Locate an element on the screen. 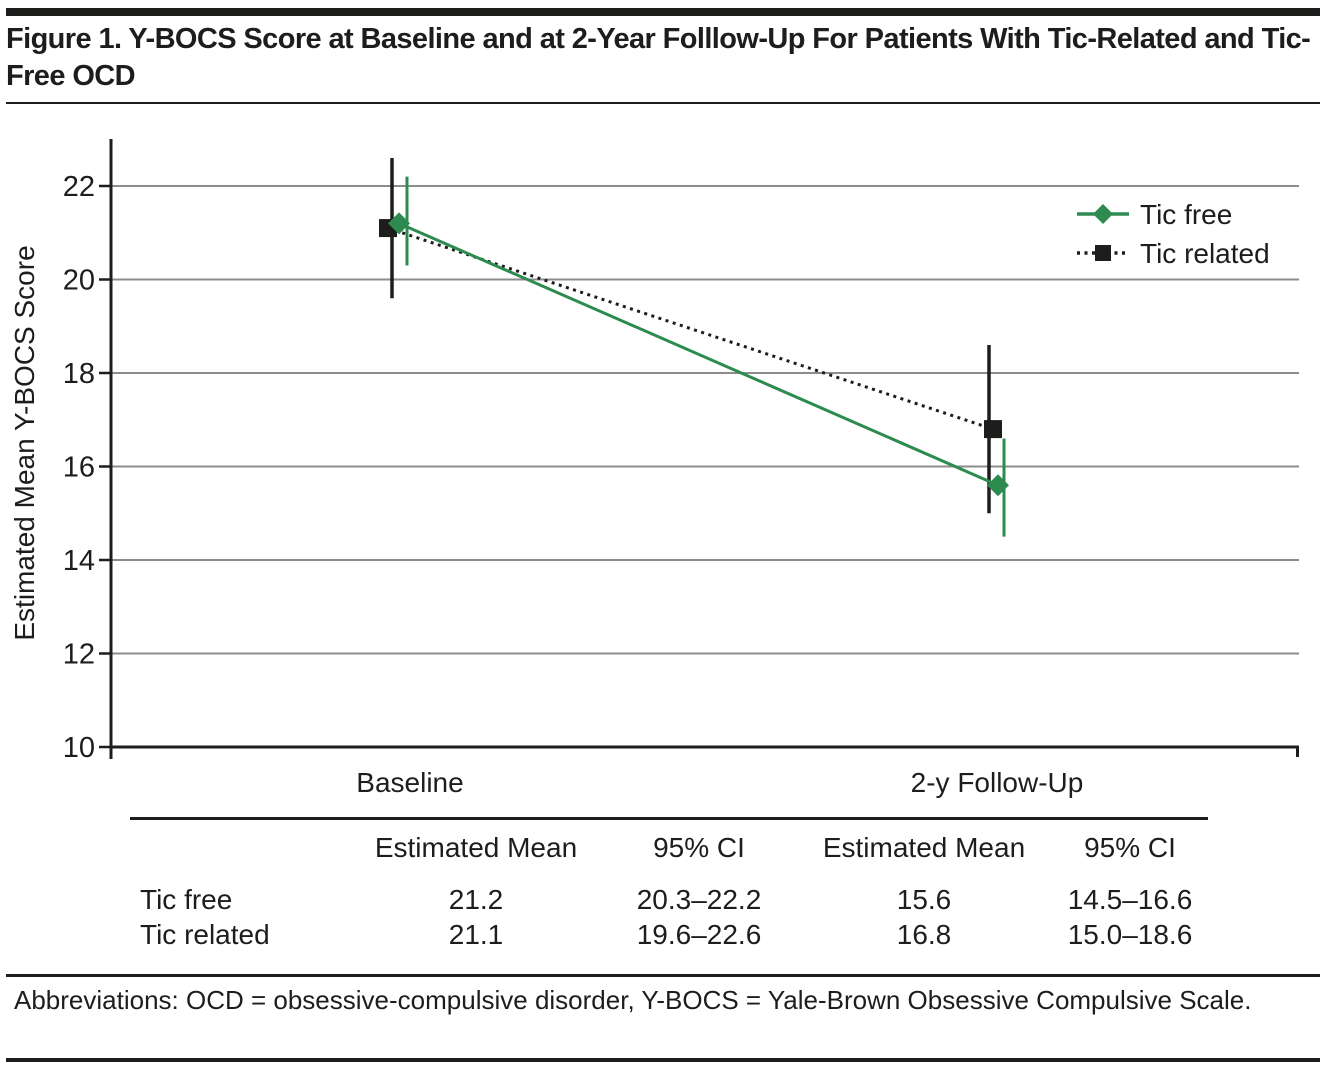  table-cell: 21.2 is located at coordinates (476, 899).